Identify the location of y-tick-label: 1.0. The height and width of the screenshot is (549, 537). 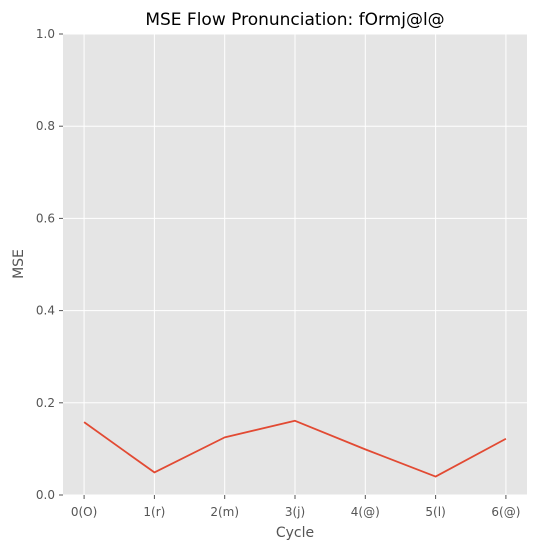
(45, 34).